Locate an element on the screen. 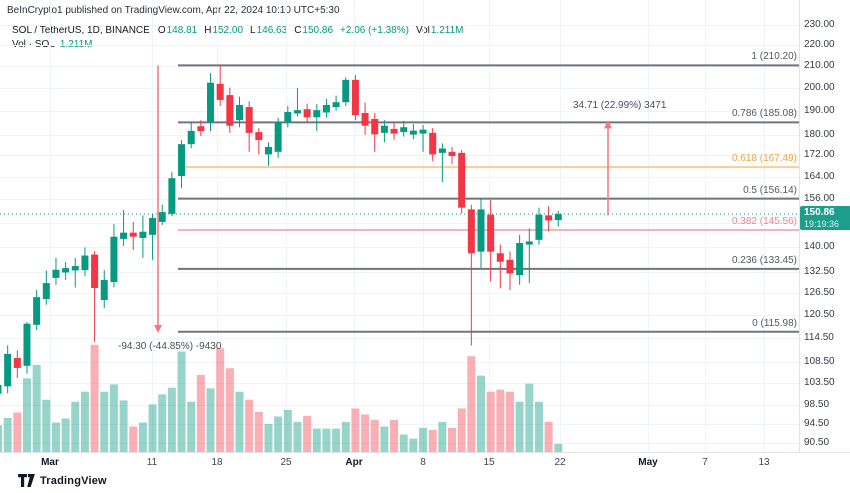  tradingview-logo-icon is located at coordinates (26, 480).